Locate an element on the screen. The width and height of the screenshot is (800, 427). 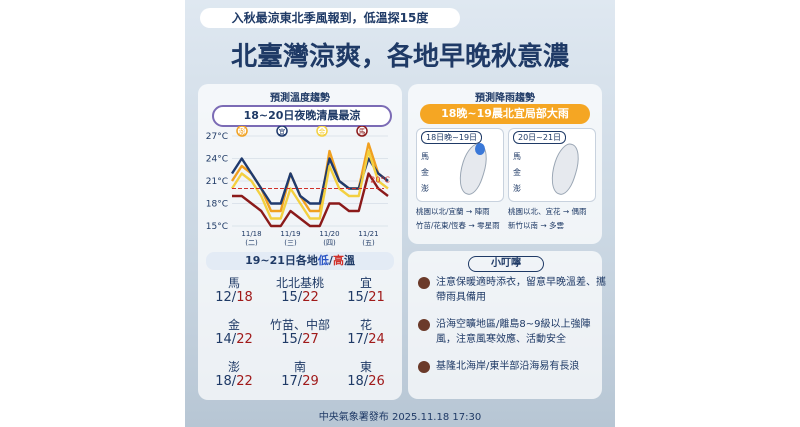
x-day-label: (三) is located at coordinates (290, 243).